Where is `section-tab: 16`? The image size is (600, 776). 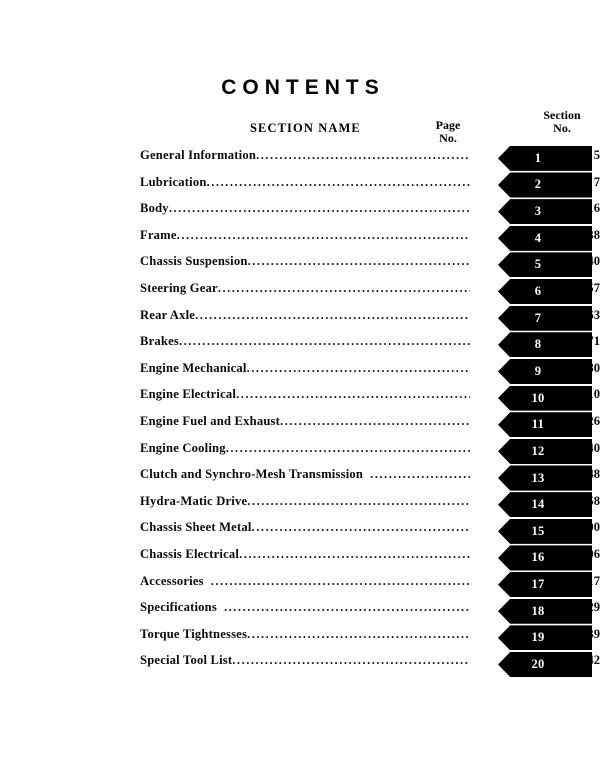
section-tab: 16 is located at coordinates (545, 558).